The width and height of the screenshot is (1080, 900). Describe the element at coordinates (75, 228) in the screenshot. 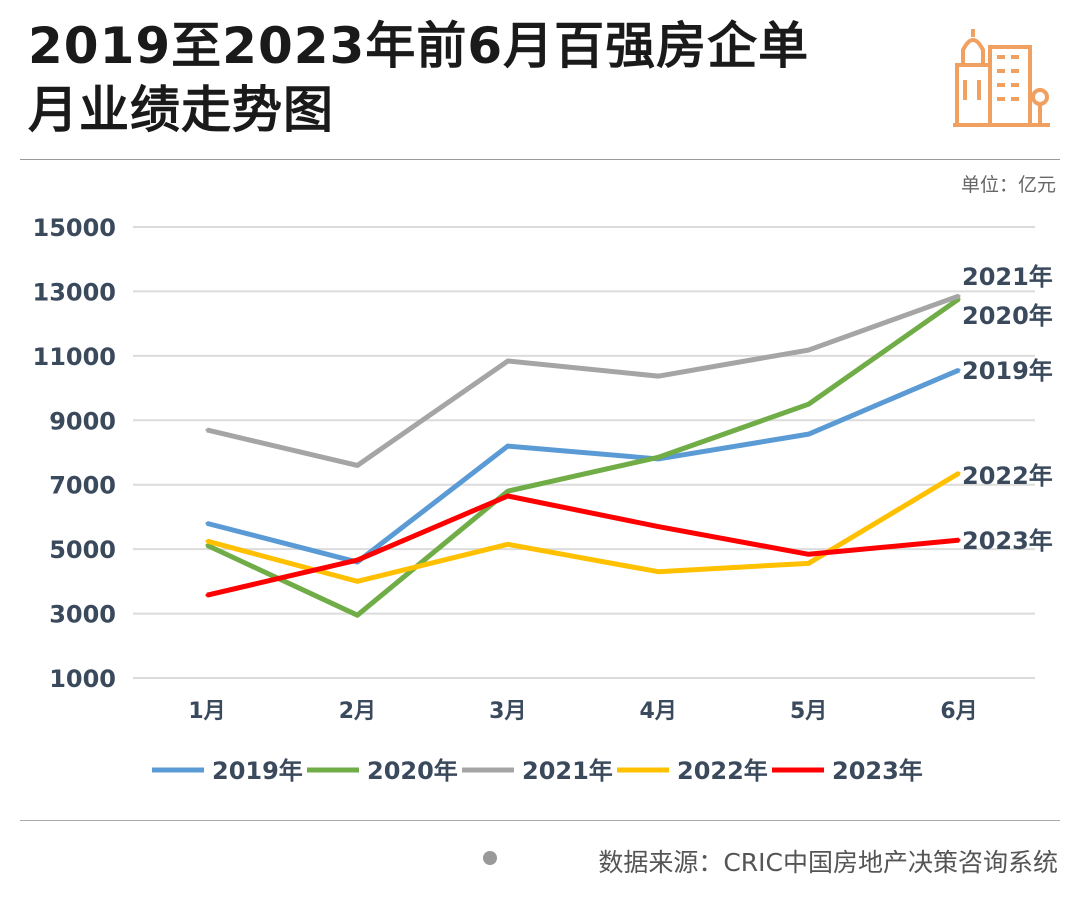

I see `y-tick-label: 15000` at that location.